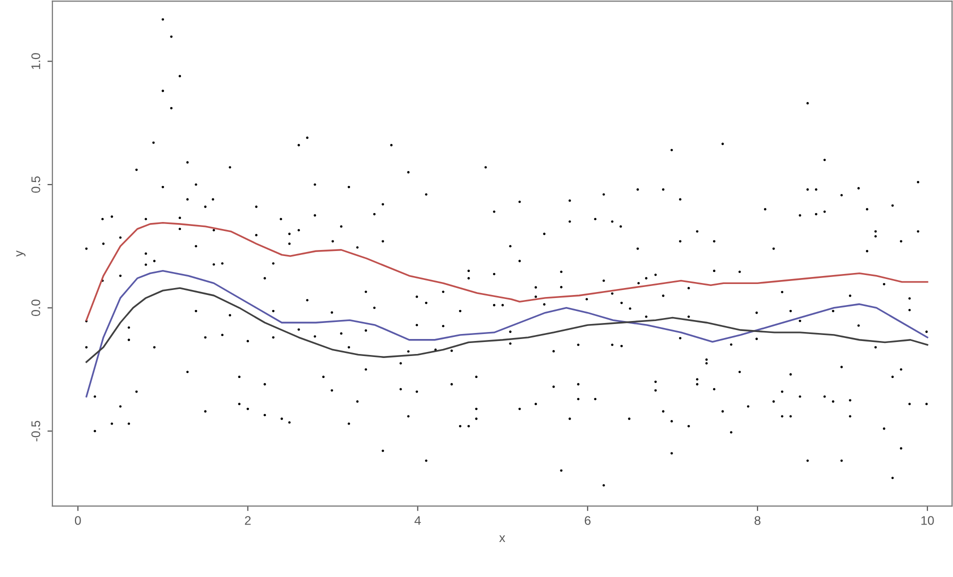 This screenshot has width=953, height=577. What do you see at coordinates (247, 520) in the screenshot?
I see `x-tick-label: 2` at bounding box center [247, 520].